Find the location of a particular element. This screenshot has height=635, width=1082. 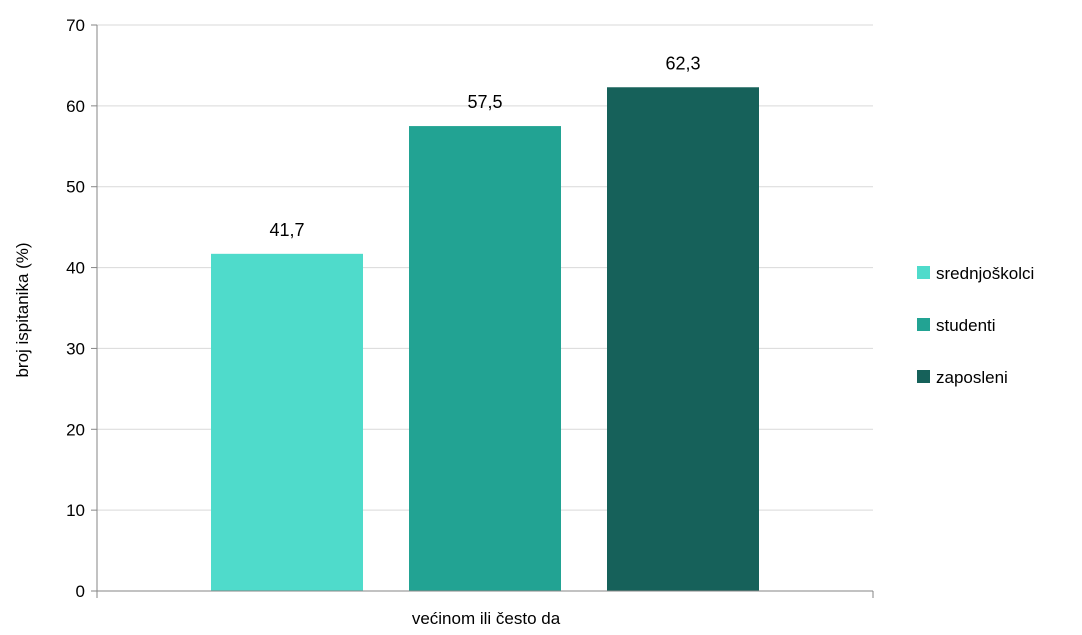

legend: srednjoškolci studenti zaposleni is located at coordinates (975, 325).